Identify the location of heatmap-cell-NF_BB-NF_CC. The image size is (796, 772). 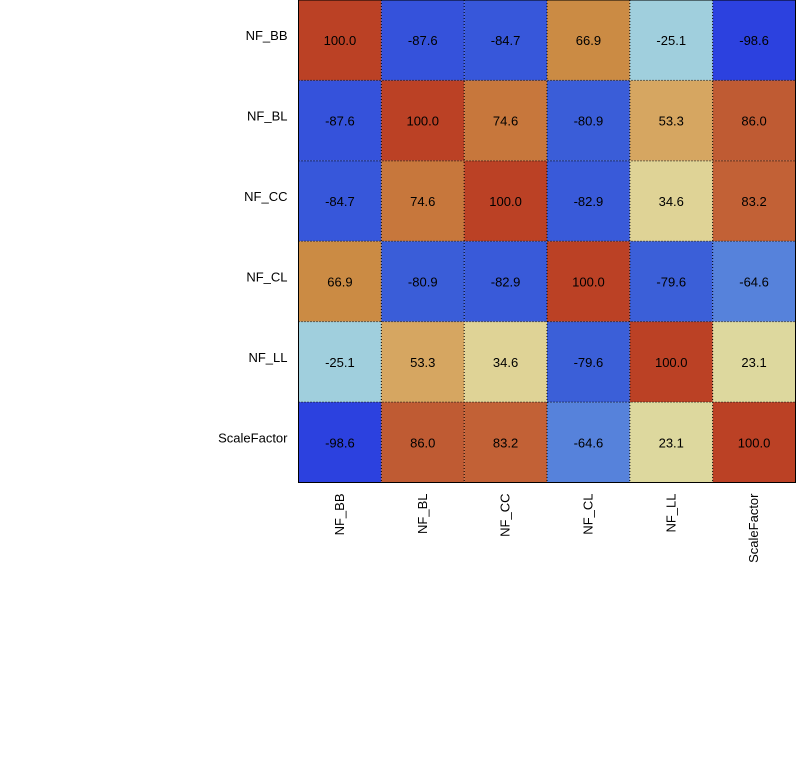
(505, 40).